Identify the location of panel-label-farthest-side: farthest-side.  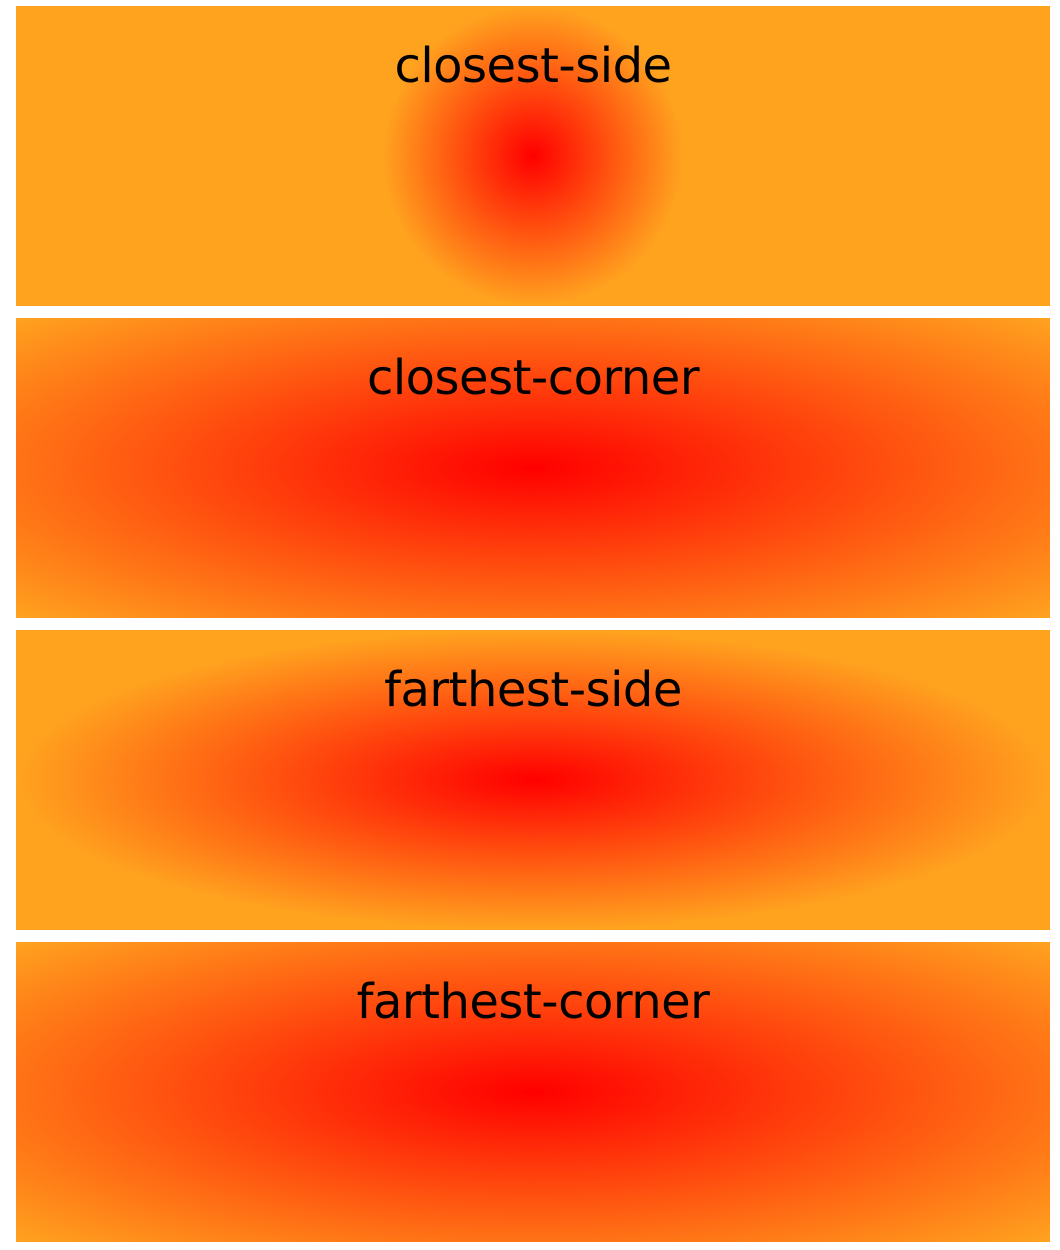
(533, 690).